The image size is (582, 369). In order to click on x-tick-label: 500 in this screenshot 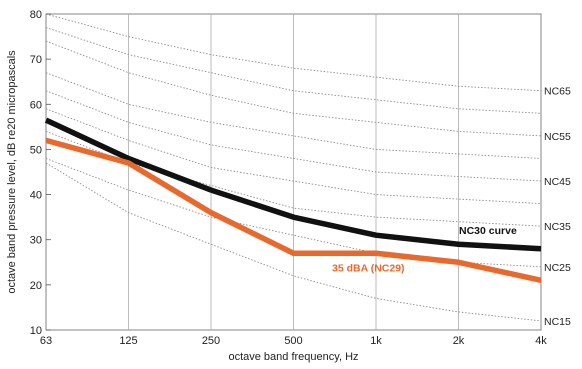, I will do `click(293, 341)`.